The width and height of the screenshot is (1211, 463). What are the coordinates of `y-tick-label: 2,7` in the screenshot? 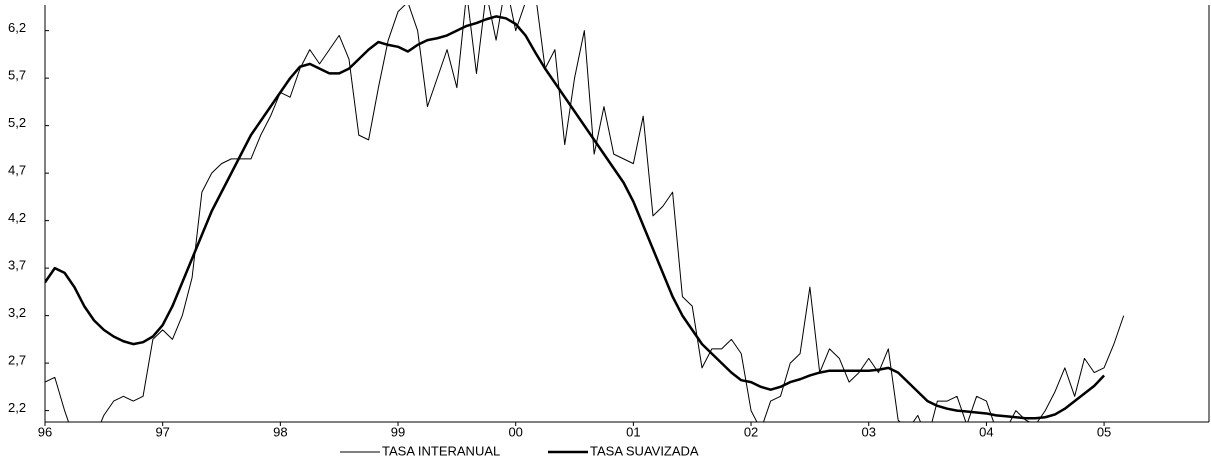 It's located at (17, 360).